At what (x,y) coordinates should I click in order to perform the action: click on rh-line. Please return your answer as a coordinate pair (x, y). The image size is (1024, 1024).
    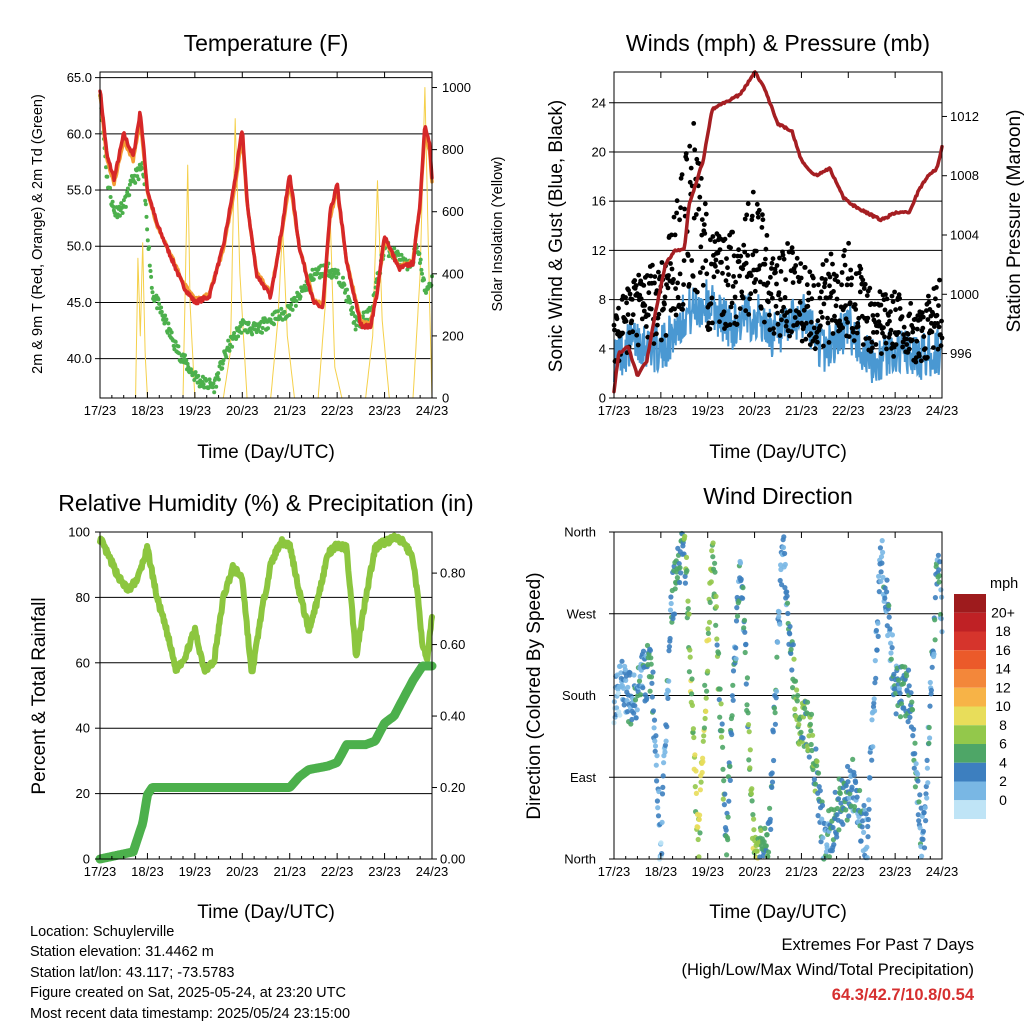
    Looking at the image, I should click on (266, 603).